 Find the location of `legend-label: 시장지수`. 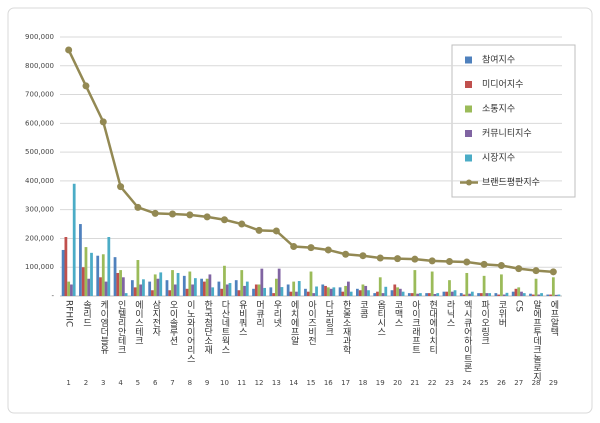

legend-label: 시장지수 is located at coordinates (498, 158).